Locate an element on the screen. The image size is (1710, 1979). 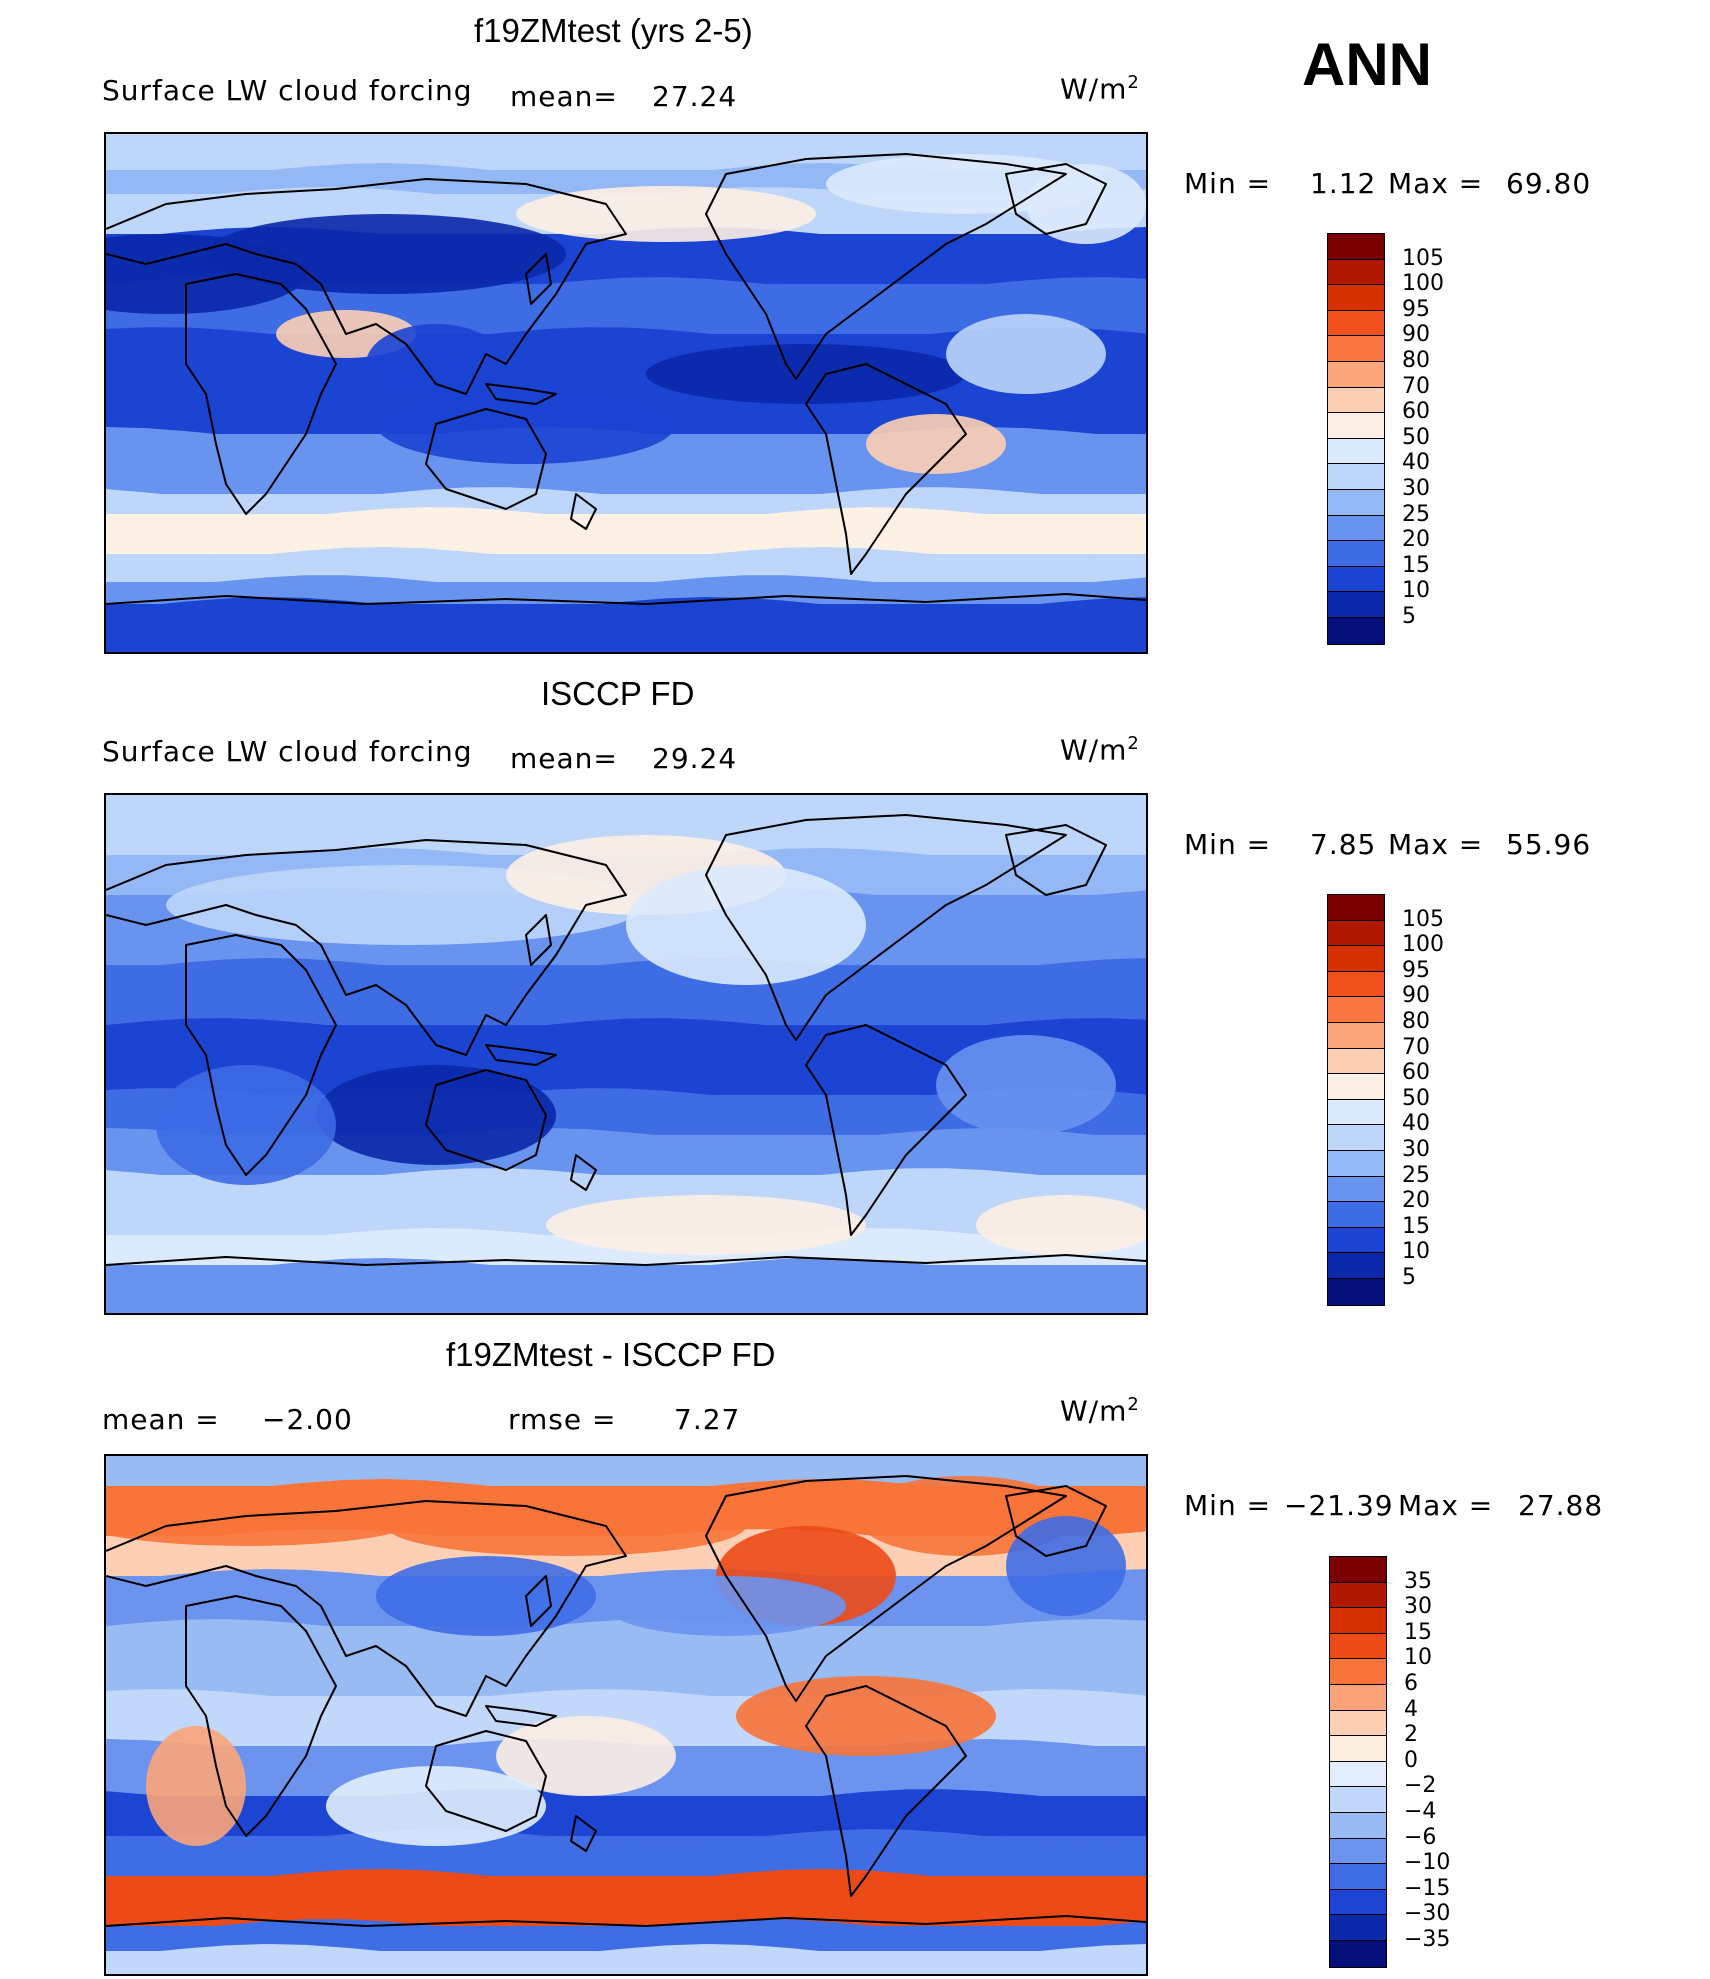
panel3-min-value: −21.39 is located at coordinates (1339, 1505).